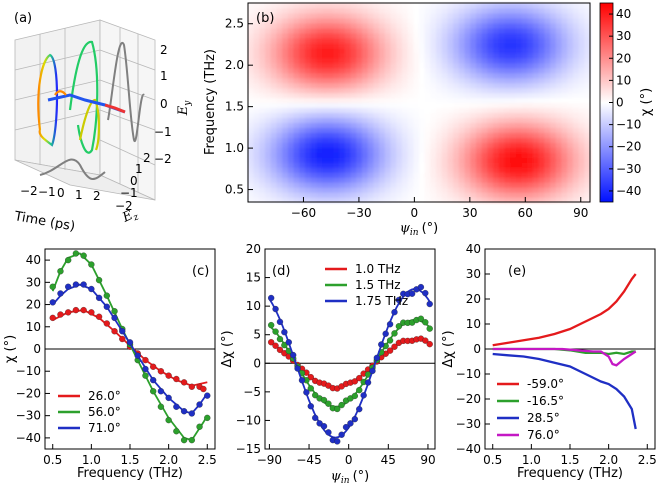  Describe the element at coordinates (134, 181) in the screenshot. I see `panel-a-ez-tick: 0` at that location.